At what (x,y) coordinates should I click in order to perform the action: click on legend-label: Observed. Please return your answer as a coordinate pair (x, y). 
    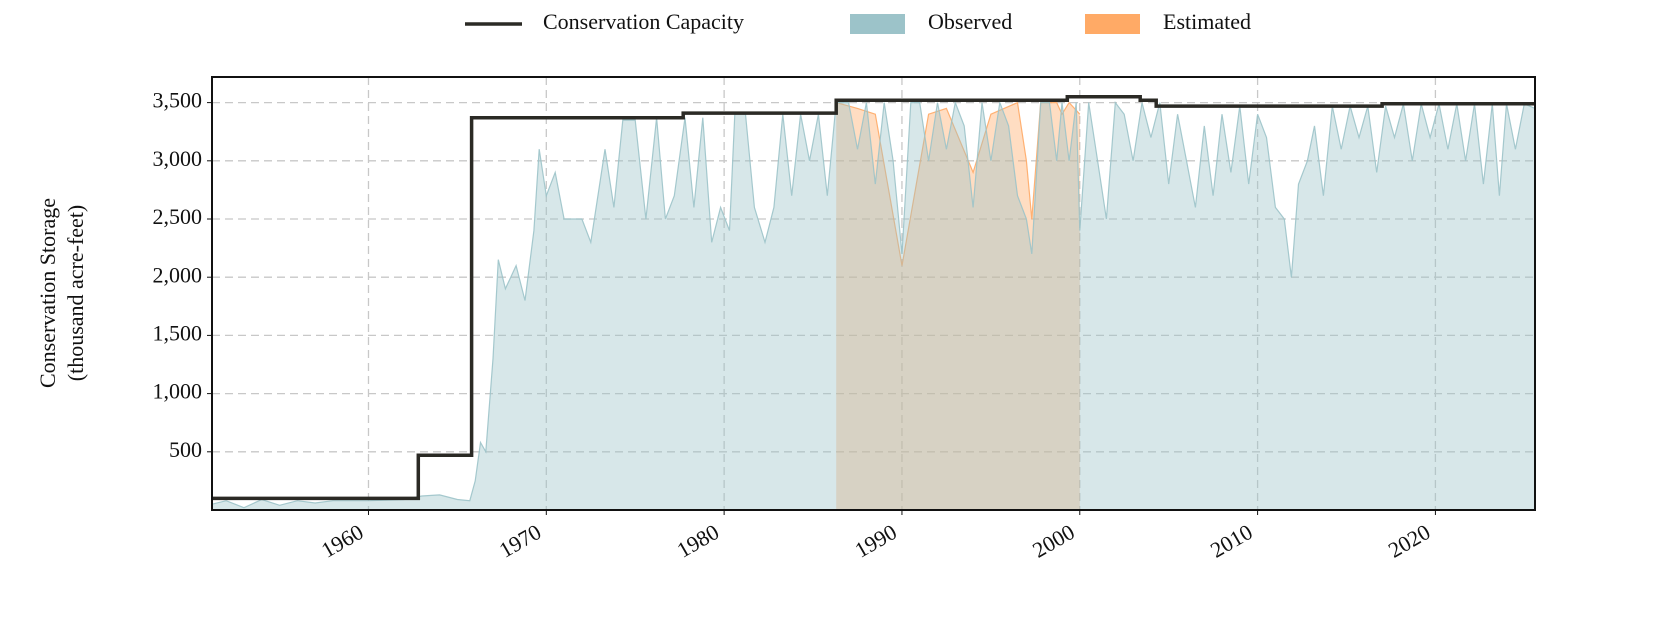
    Looking at the image, I should click on (970, 21).